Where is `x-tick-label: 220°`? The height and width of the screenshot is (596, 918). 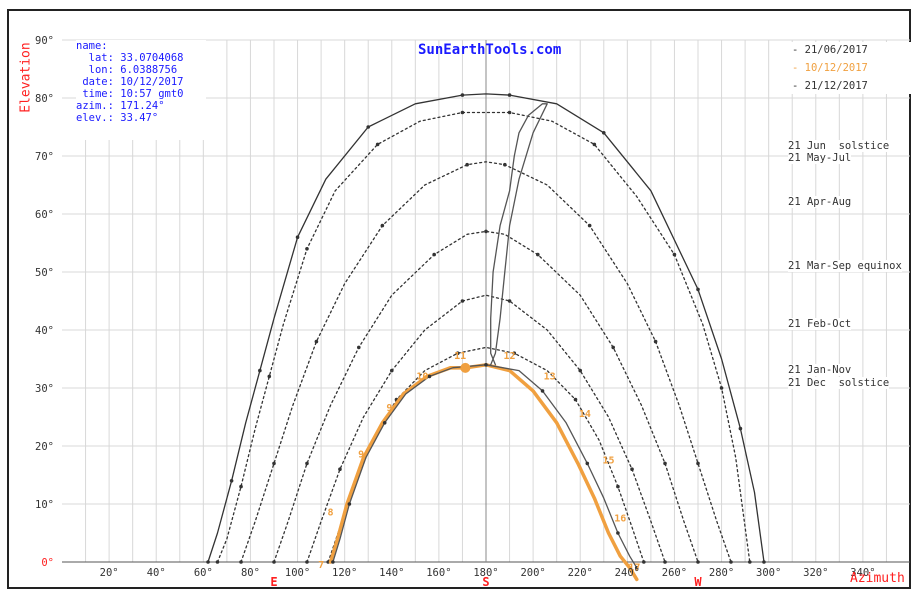 x-tick-label: 220° is located at coordinates (580, 573).